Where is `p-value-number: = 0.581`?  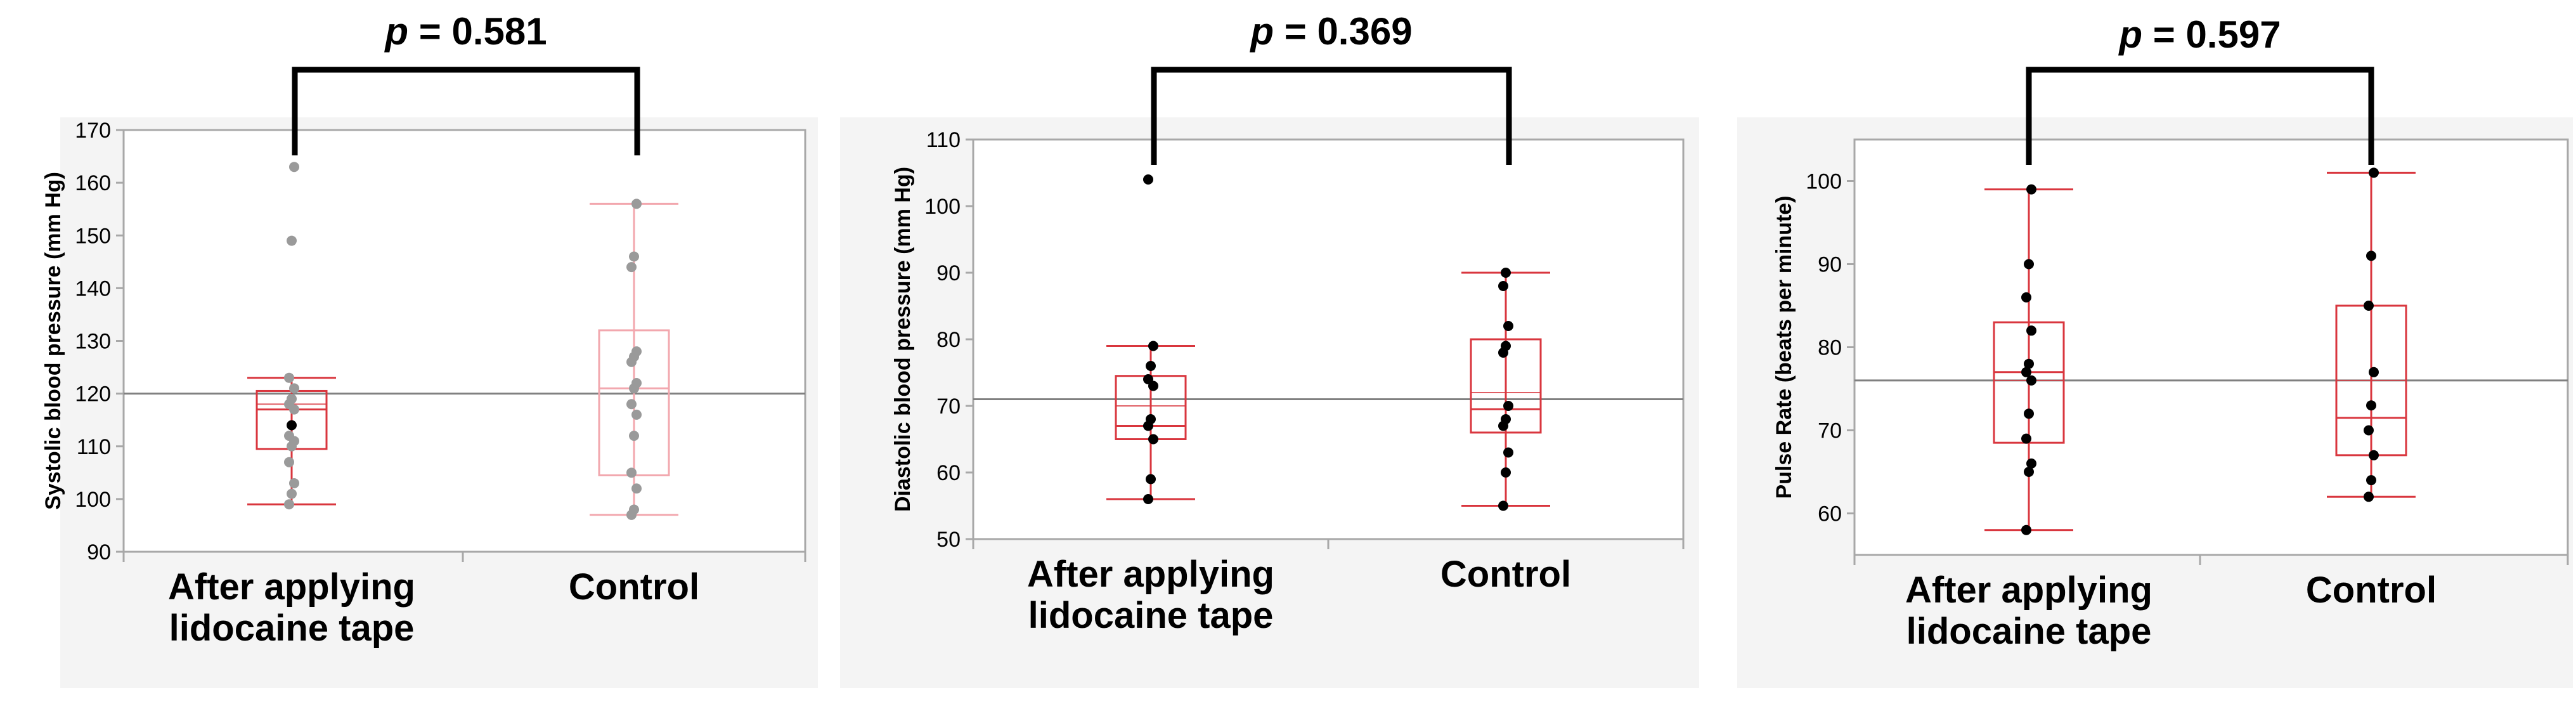
p-value-number: = 0.581 is located at coordinates (477, 31).